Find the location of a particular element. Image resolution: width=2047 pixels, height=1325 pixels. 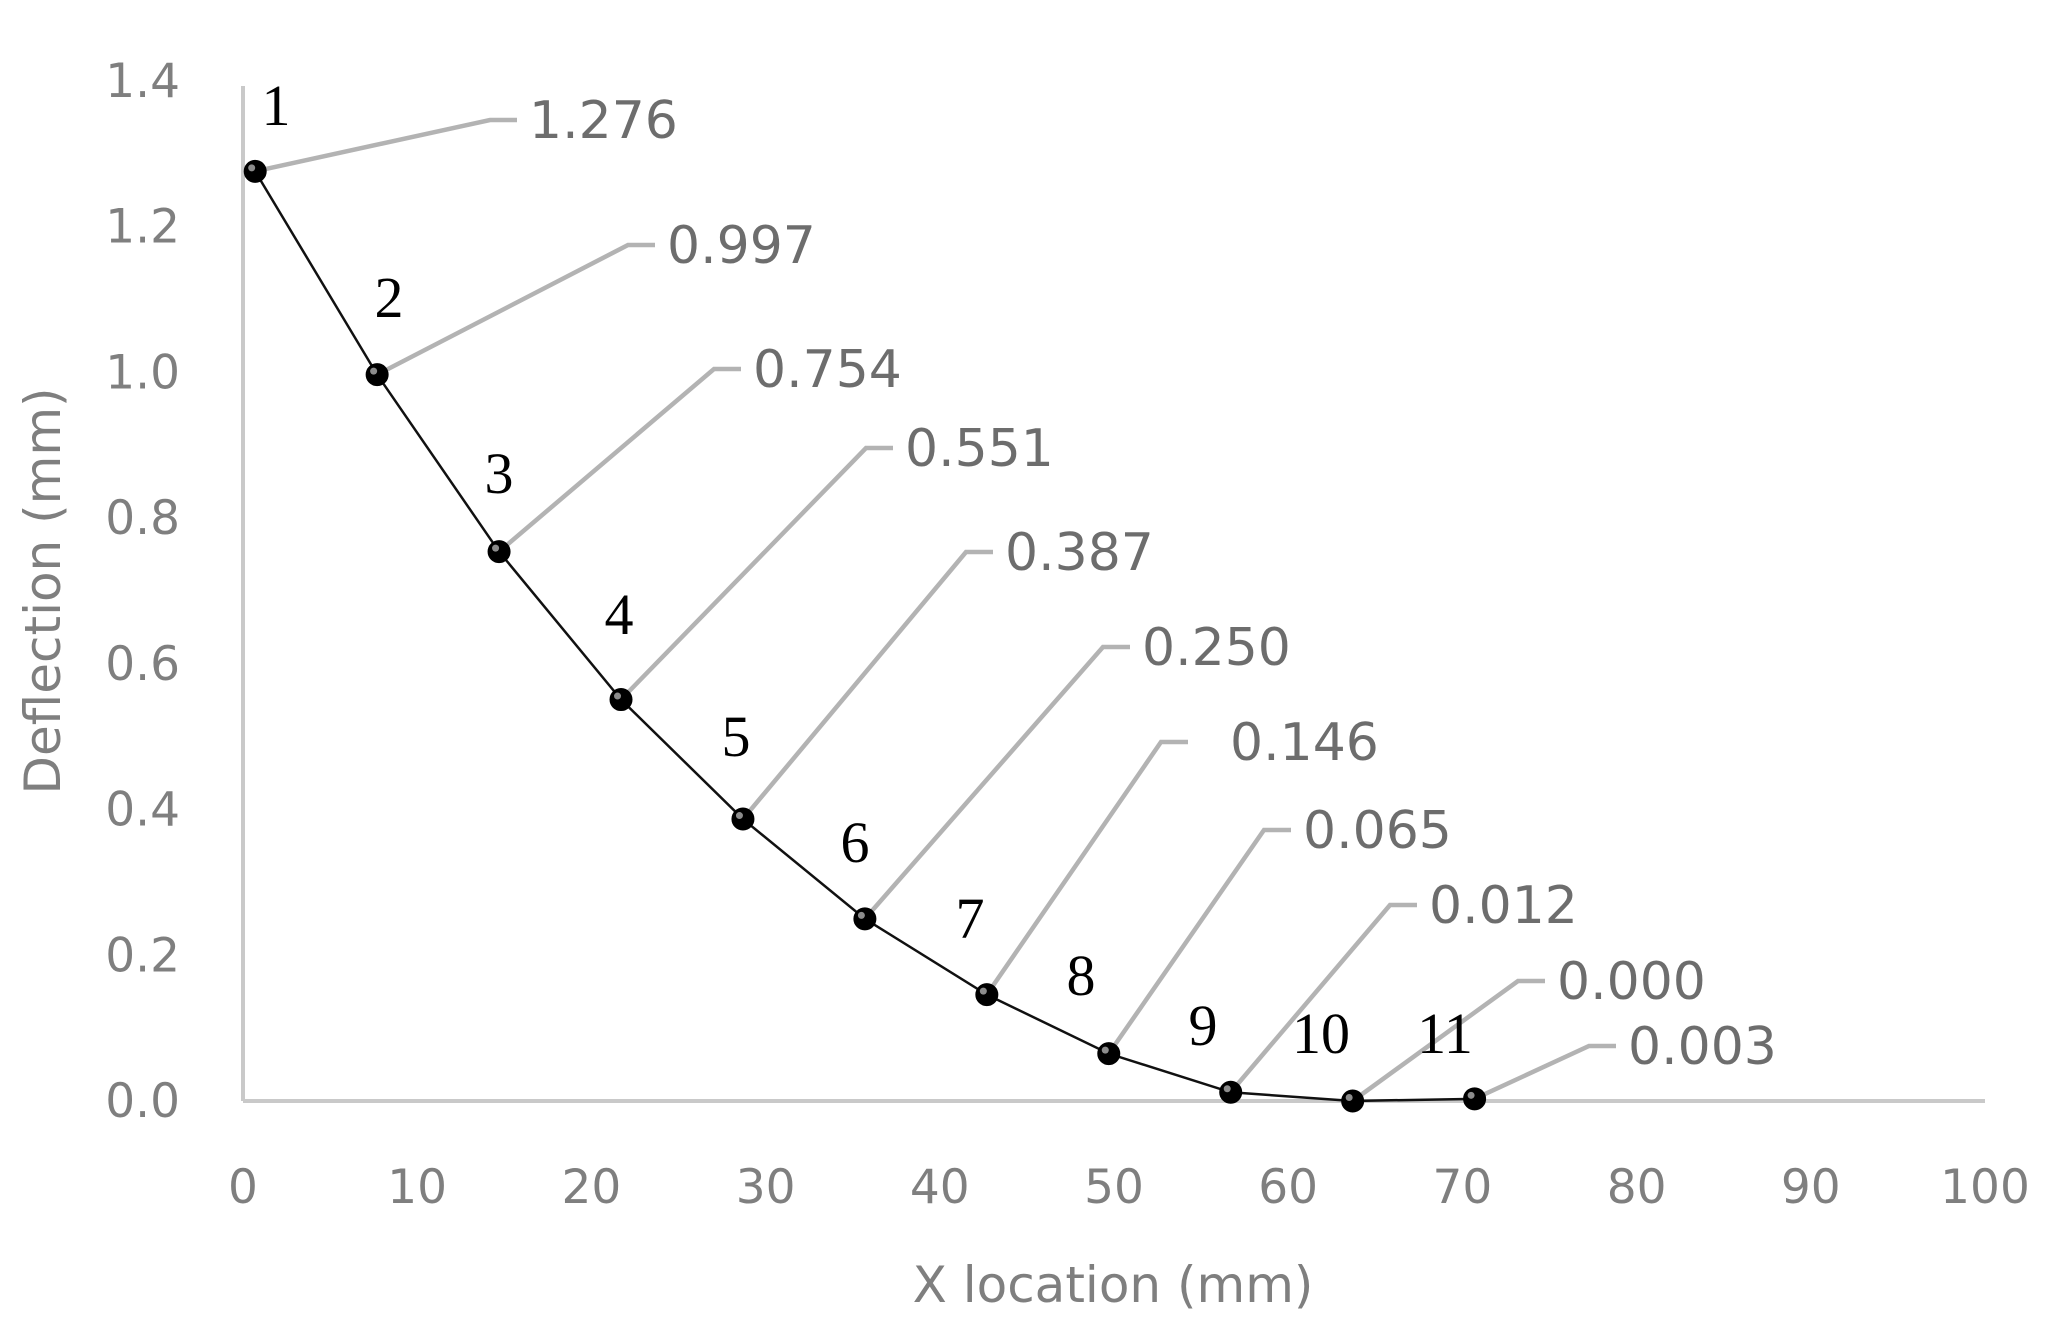

y-tick-label: 0.6 is located at coordinates (142, 664).